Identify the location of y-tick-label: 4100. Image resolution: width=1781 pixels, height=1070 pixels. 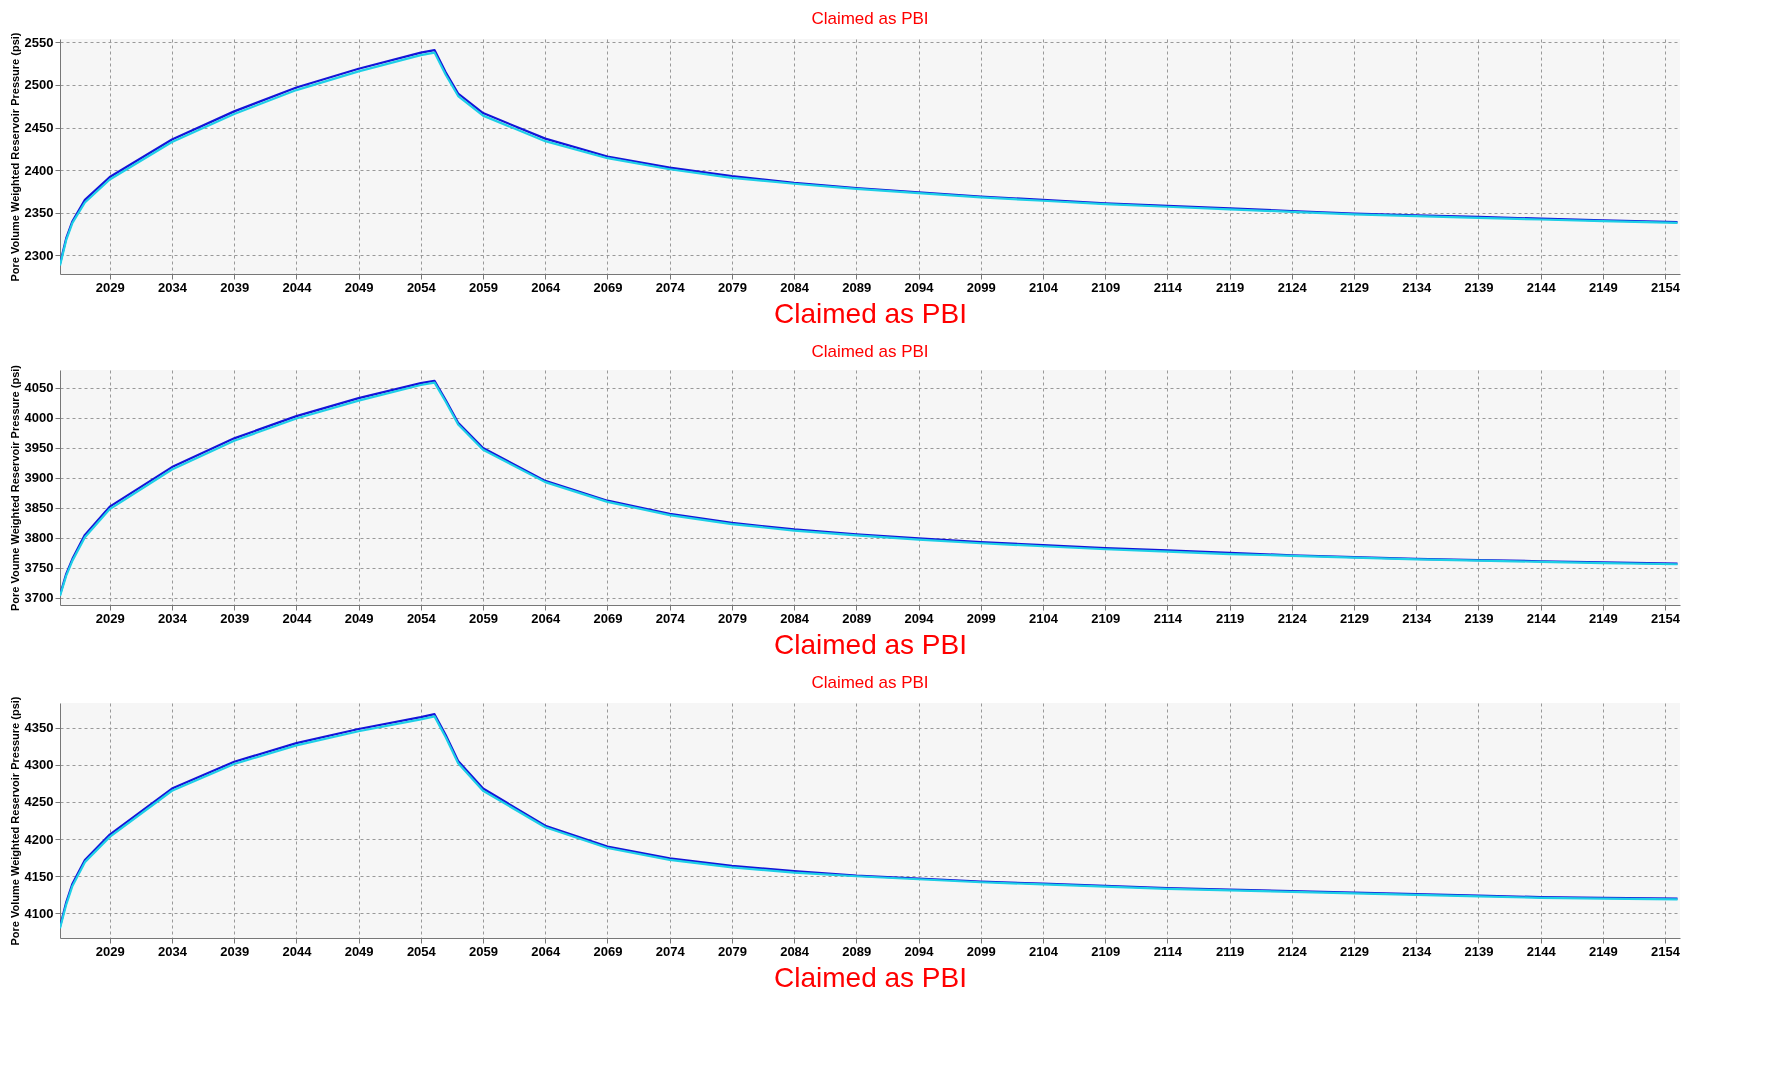
(39, 913).